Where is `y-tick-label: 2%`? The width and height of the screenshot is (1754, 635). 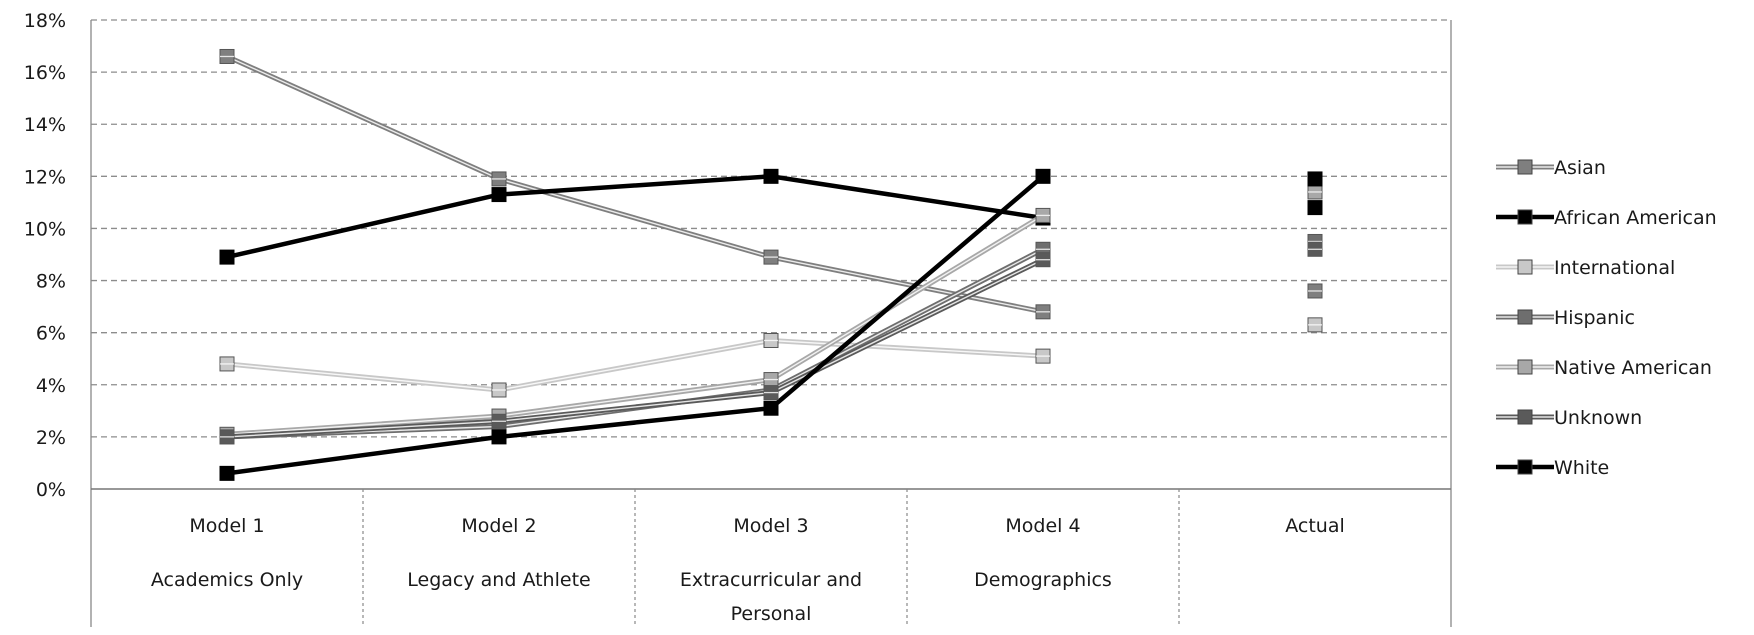 y-tick-label: 2% is located at coordinates (51, 438).